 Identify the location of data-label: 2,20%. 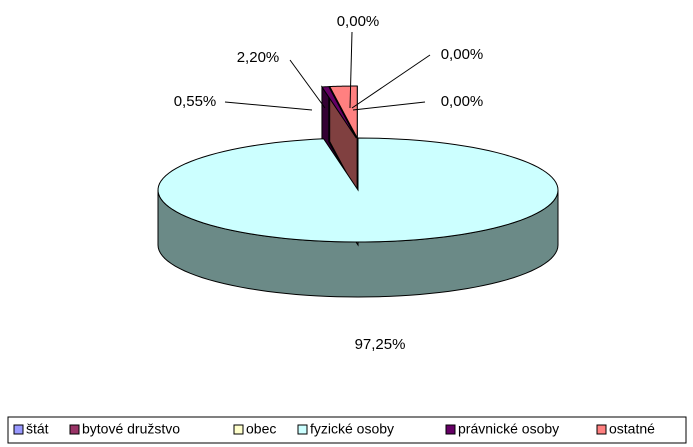
(258, 57).